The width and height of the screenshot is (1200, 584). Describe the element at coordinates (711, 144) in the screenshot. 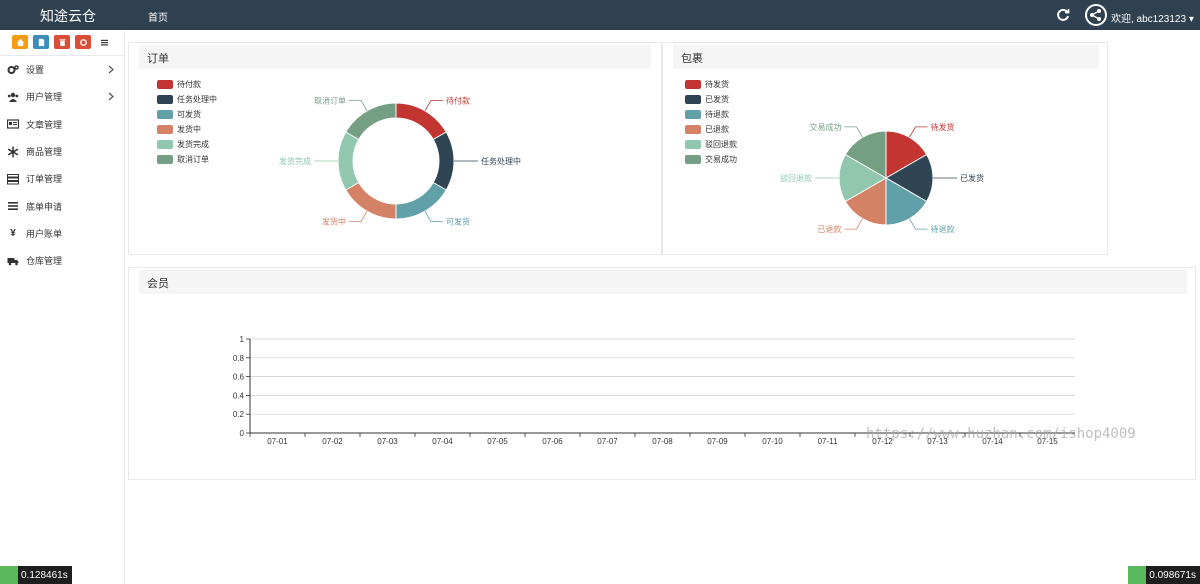

I see `legend-item: 驳回退款` at that location.